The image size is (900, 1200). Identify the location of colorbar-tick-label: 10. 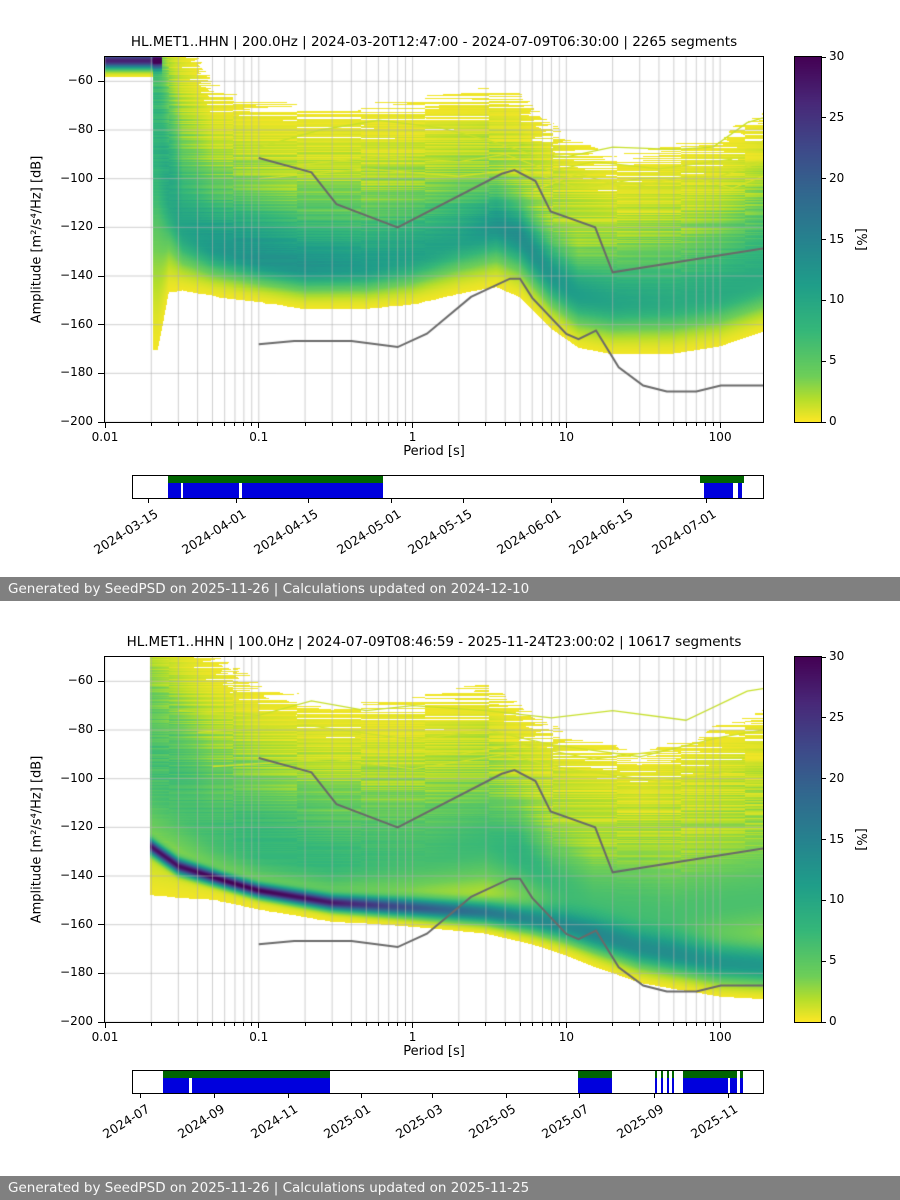
(837, 899).